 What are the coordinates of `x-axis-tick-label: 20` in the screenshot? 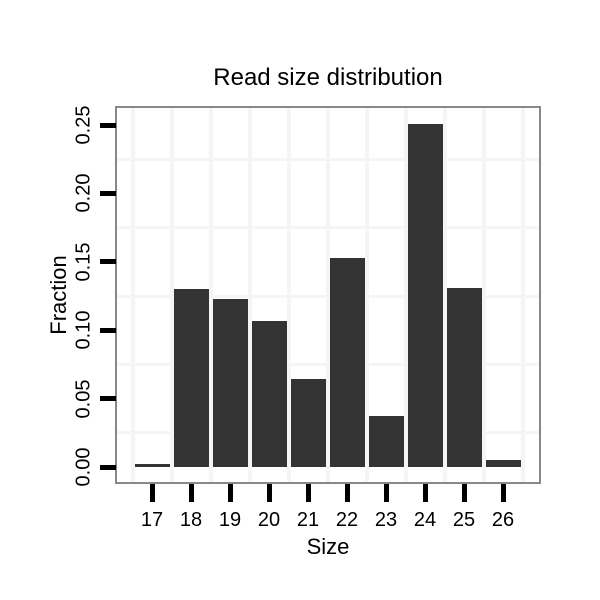 It's located at (269, 520).